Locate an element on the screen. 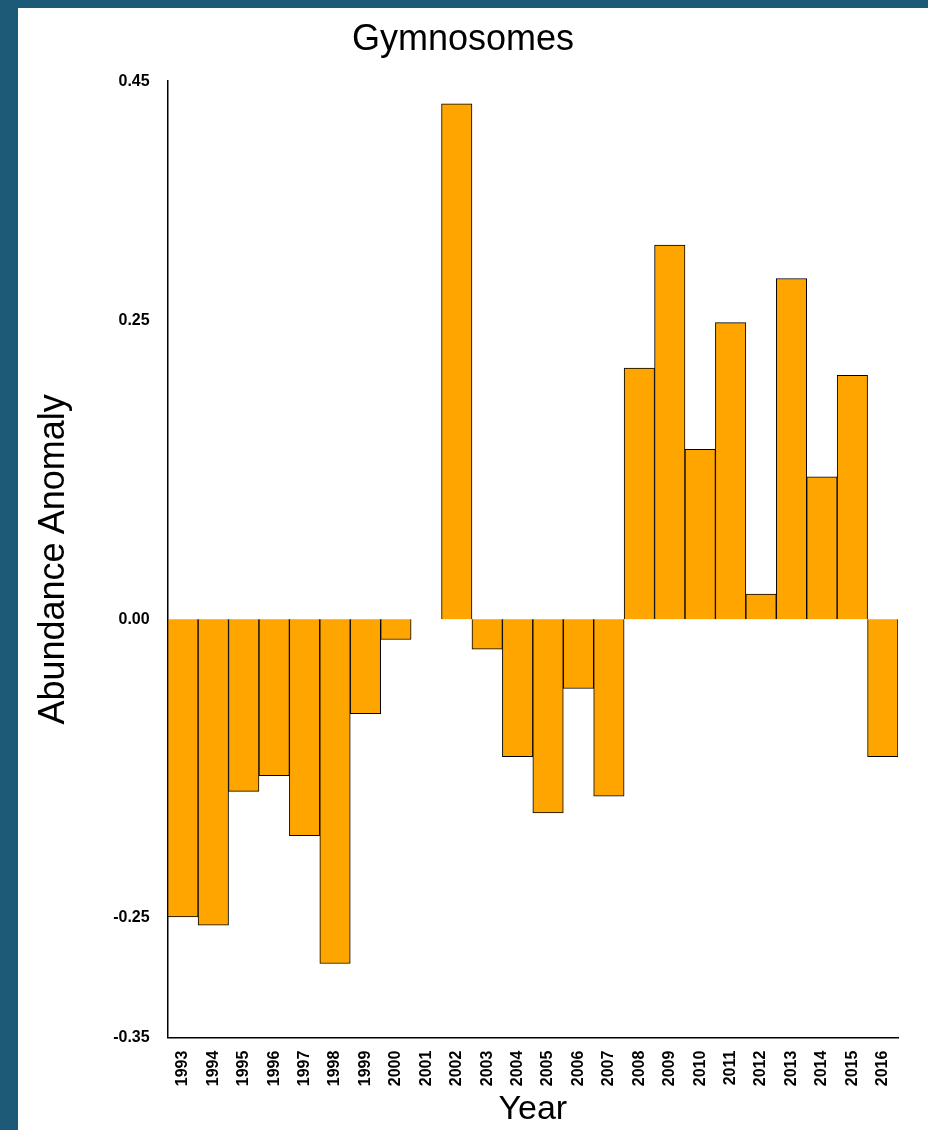  x-tick-label: 1999 is located at coordinates (364, 1068).